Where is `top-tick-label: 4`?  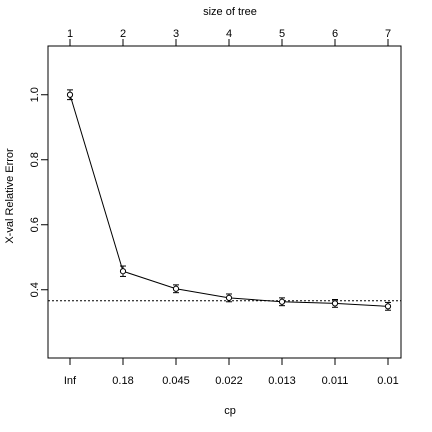
top-tick-label: 4 is located at coordinates (229, 34).